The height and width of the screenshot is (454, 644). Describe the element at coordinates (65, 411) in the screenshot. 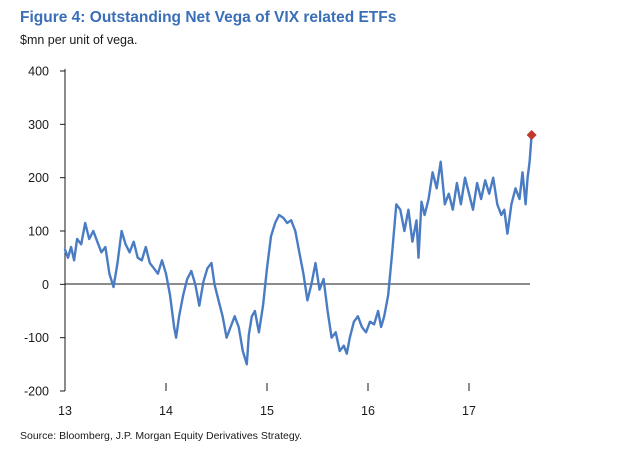

I see `x-tick-label-0: 13` at that location.